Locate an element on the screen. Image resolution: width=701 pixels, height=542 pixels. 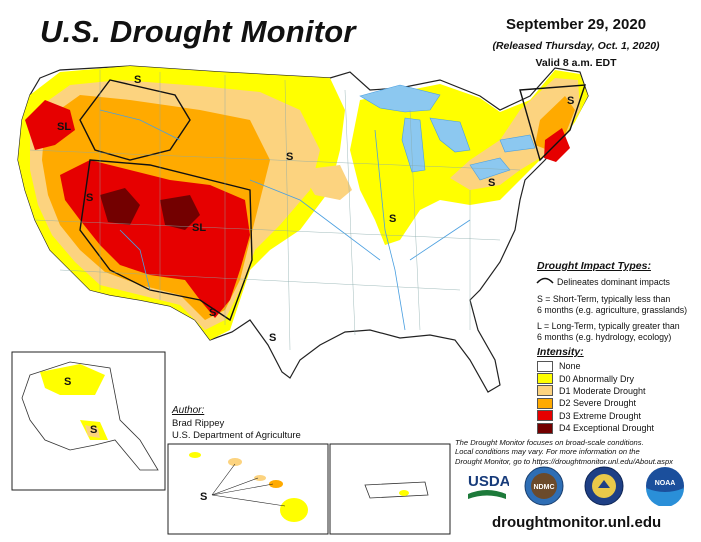
impact-legend-heading: Drought Impact Types: is located at coordinates (594, 266).